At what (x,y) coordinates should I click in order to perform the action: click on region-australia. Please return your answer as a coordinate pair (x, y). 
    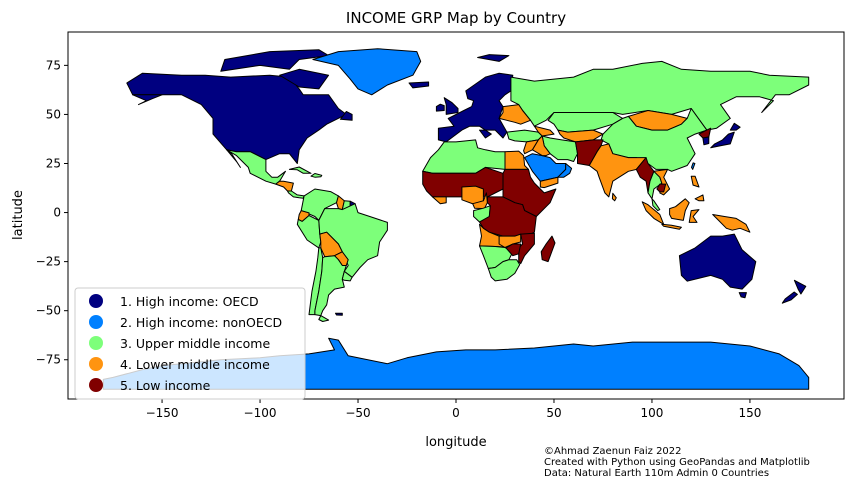
    Looking at the image, I should click on (717, 261).